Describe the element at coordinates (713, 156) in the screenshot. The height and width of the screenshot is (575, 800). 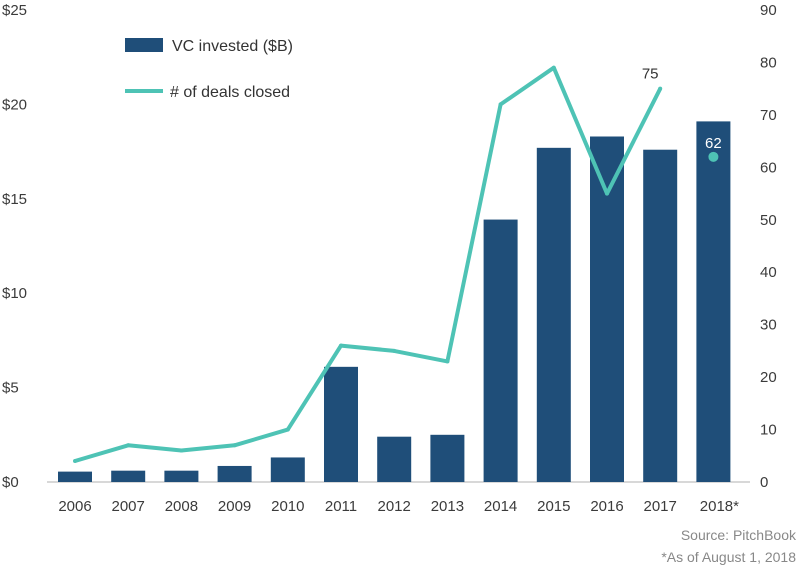
I see `deals-point-2018` at that location.